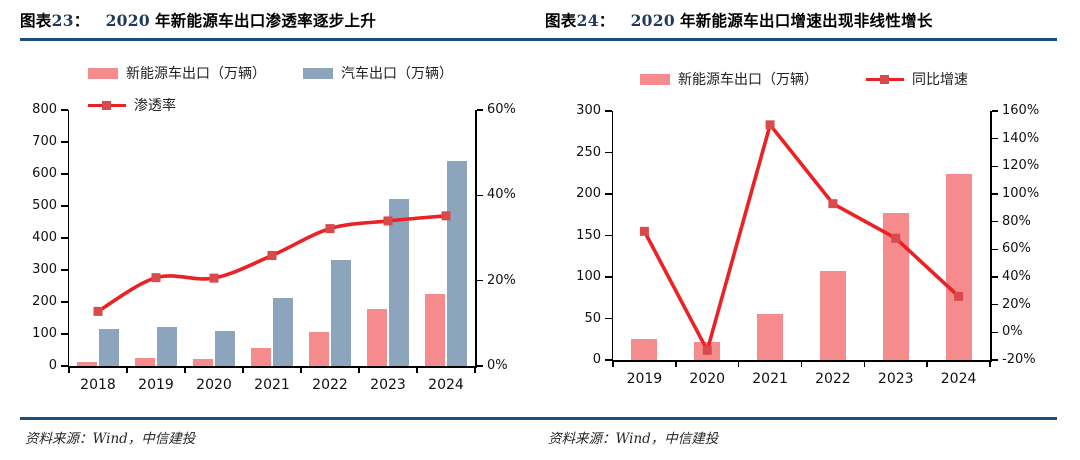 Image resolution: width=1080 pixels, height=460 pixels. Describe the element at coordinates (801, 238) in the screenshot. I see `line-path-yoy-growth` at that location.